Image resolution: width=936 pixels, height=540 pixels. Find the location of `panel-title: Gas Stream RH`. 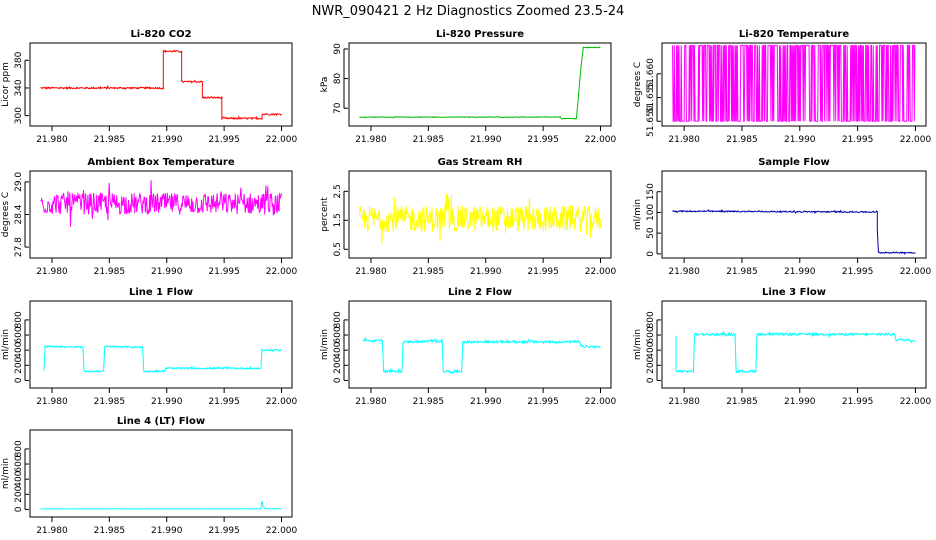

panel-title: Gas Stream RH is located at coordinates (480, 162).